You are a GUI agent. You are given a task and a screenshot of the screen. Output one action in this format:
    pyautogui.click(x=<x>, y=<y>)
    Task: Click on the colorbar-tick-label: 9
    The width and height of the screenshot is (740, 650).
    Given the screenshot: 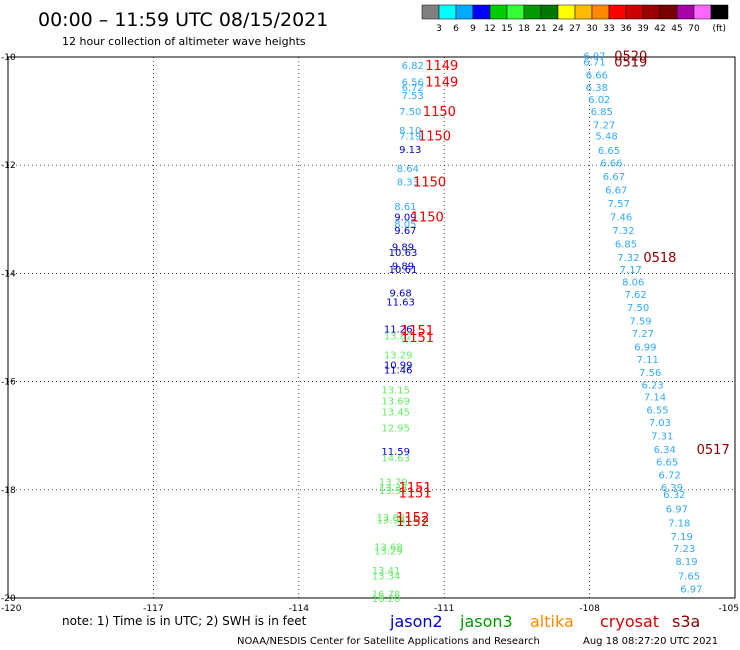 What is the action you would take?
    pyautogui.click(x=473, y=29)
    